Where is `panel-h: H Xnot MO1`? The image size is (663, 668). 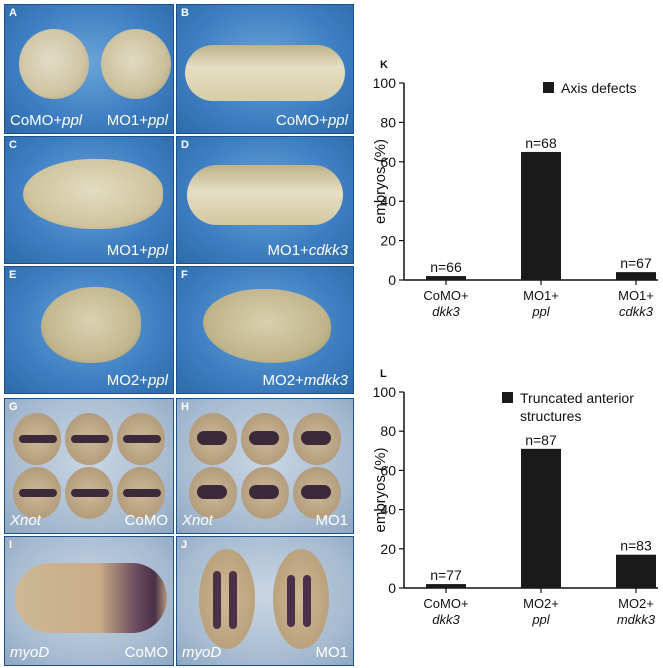 panel-h: H Xnot MO1 is located at coordinates (265, 466).